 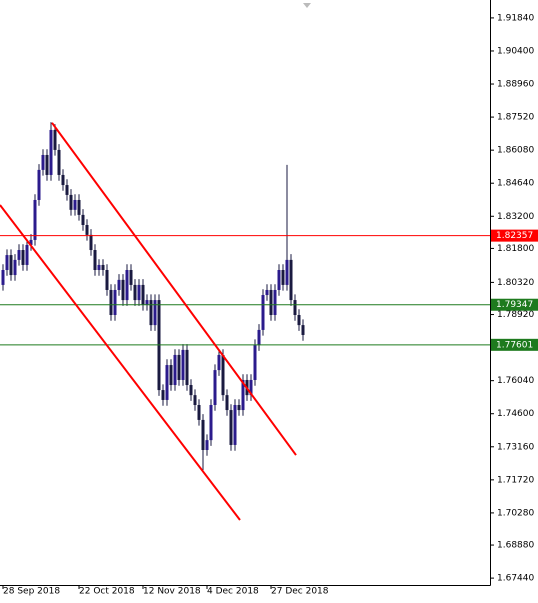 I want to click on y-tick-label: 1.78920, so click(x=515, y=315).